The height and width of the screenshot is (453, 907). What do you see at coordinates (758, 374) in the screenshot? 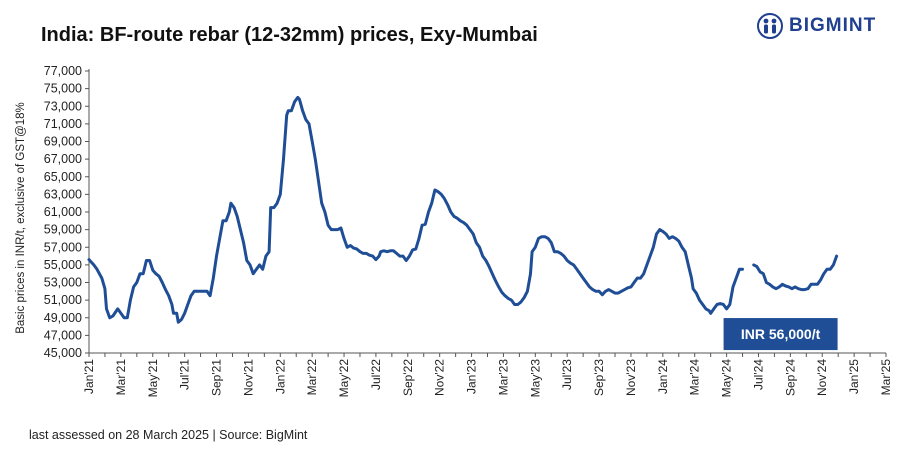
I see `x-tick-label: Jul'24` at bounding box center [758, 374].